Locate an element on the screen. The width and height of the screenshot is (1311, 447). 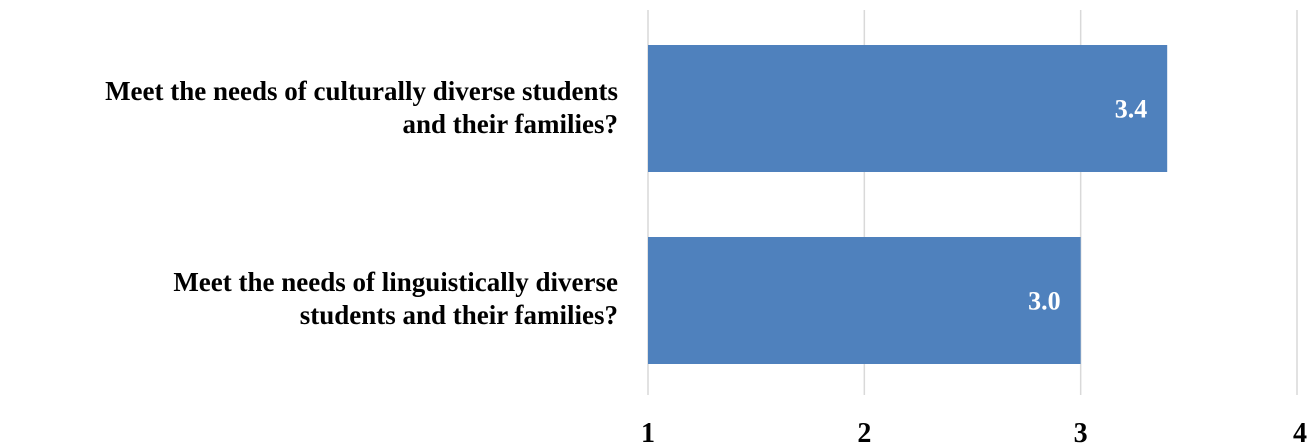
x-tick-label-2: 2 is located at coordinates (864, 432).